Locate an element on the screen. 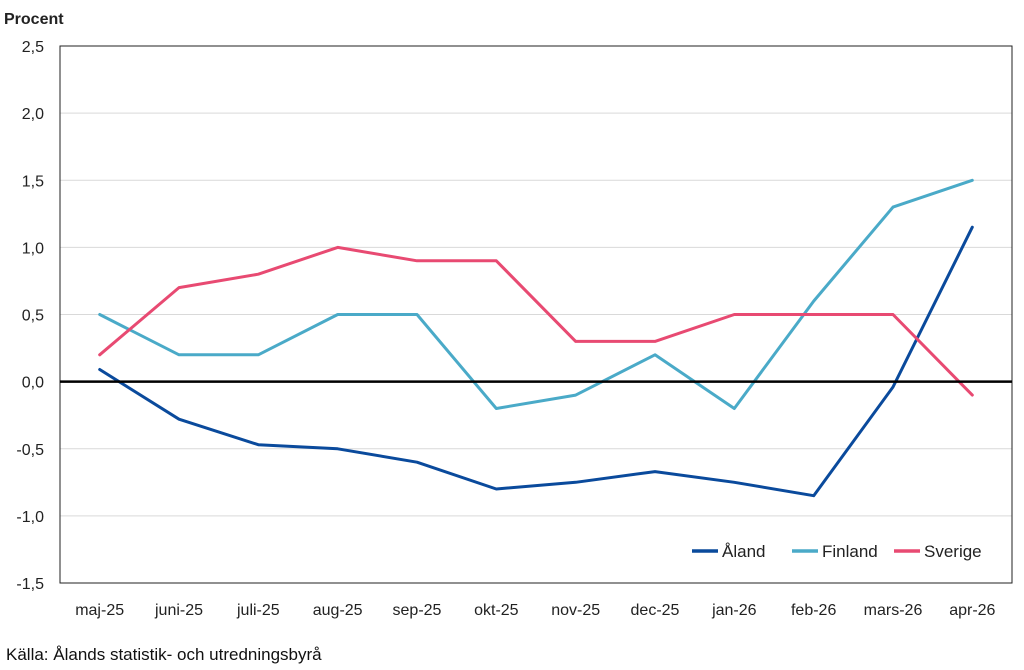 The image size is (1024, 670). x-tick-label: juli-25 is located at coordinates (258, 610).